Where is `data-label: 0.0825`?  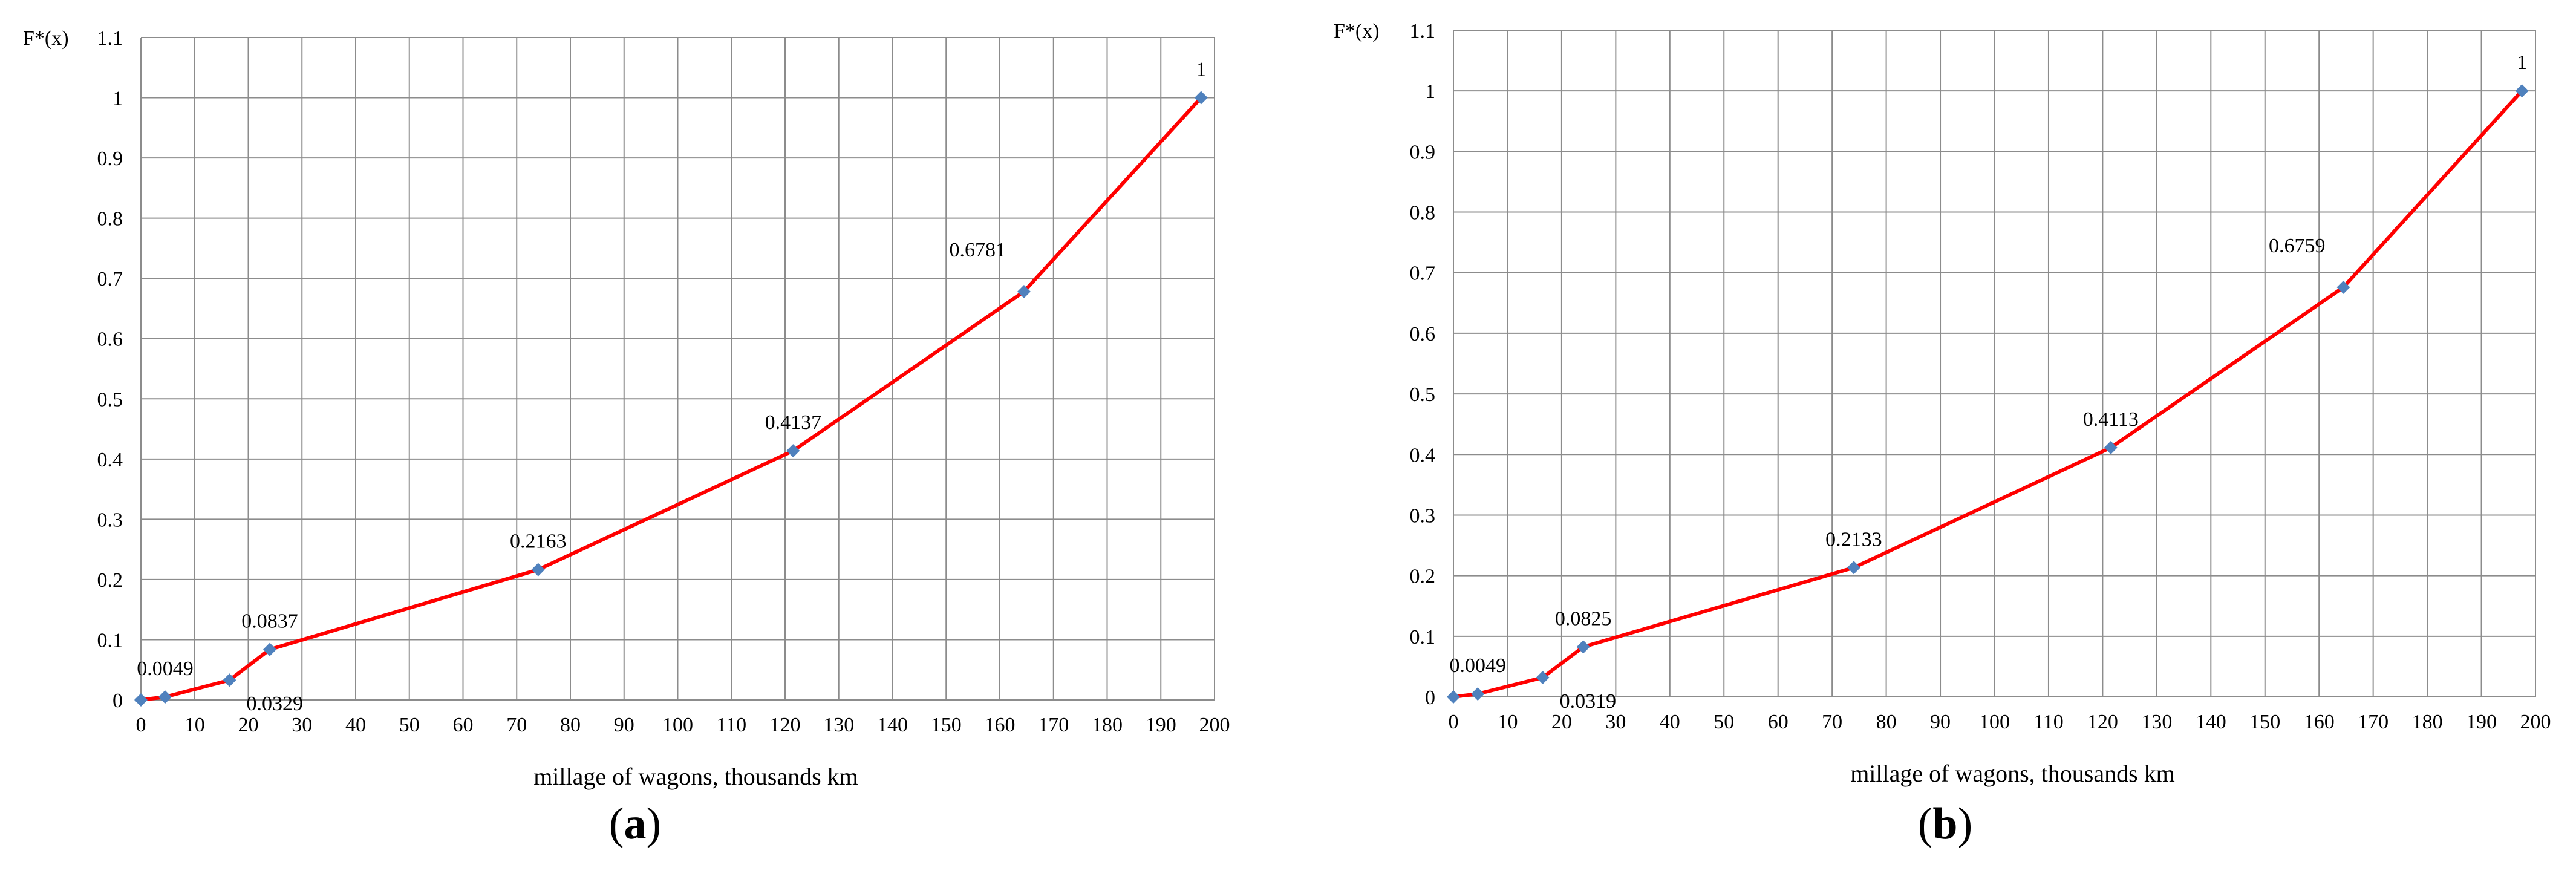
data-label: 0.0825 is located at coordinates (1583, 618).